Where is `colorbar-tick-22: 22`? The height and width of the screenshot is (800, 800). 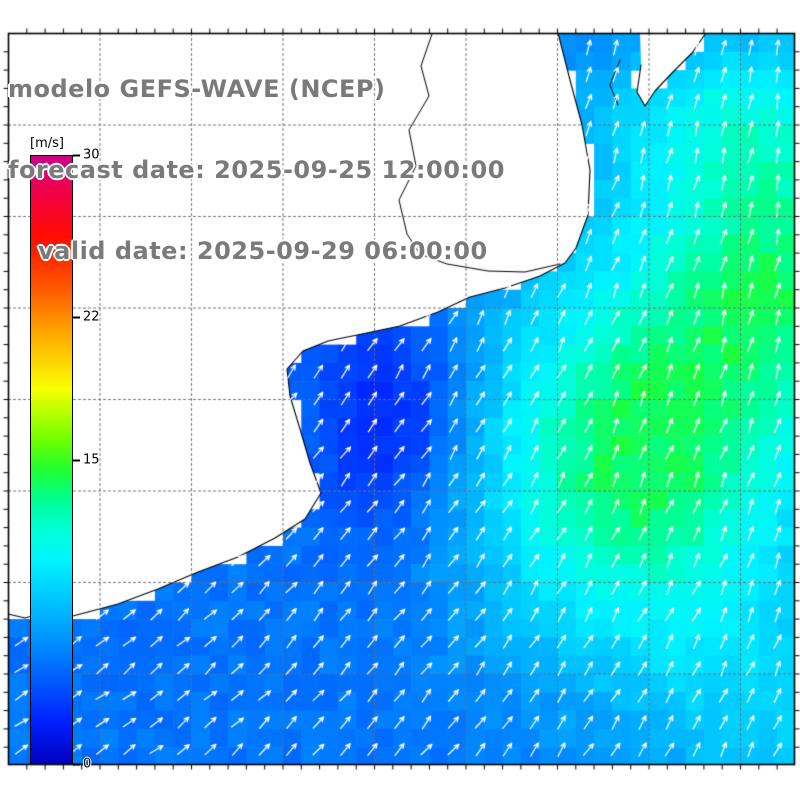
colorbar-tick-22: 22 is located at coordinates (86, 317).